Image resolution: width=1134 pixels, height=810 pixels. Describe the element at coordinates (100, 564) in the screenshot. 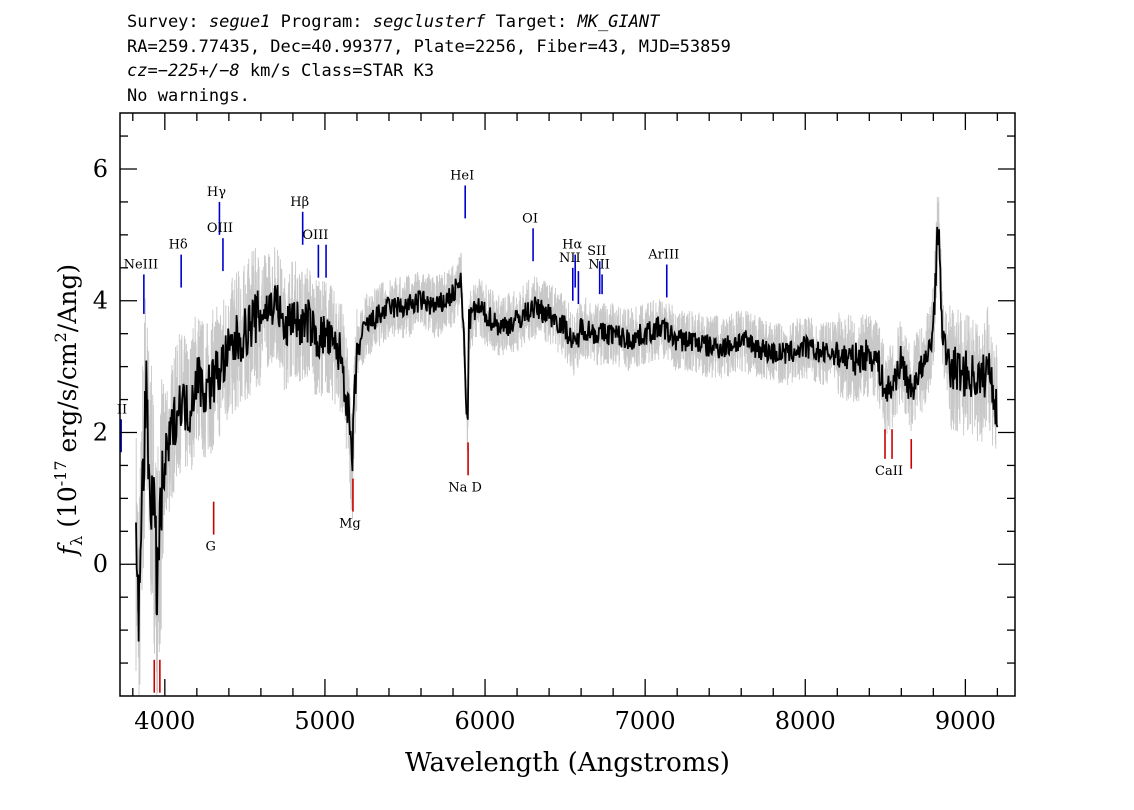

I see `y-tick-label: 0` at that location.